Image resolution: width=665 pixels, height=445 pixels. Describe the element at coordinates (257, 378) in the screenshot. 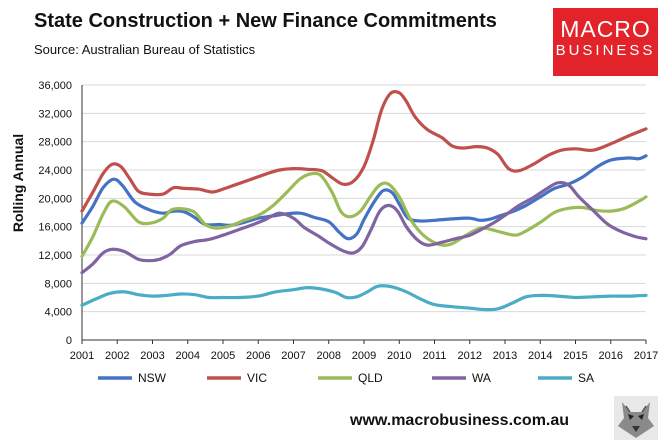

I see `legend-label-vic: VIC` at that location.